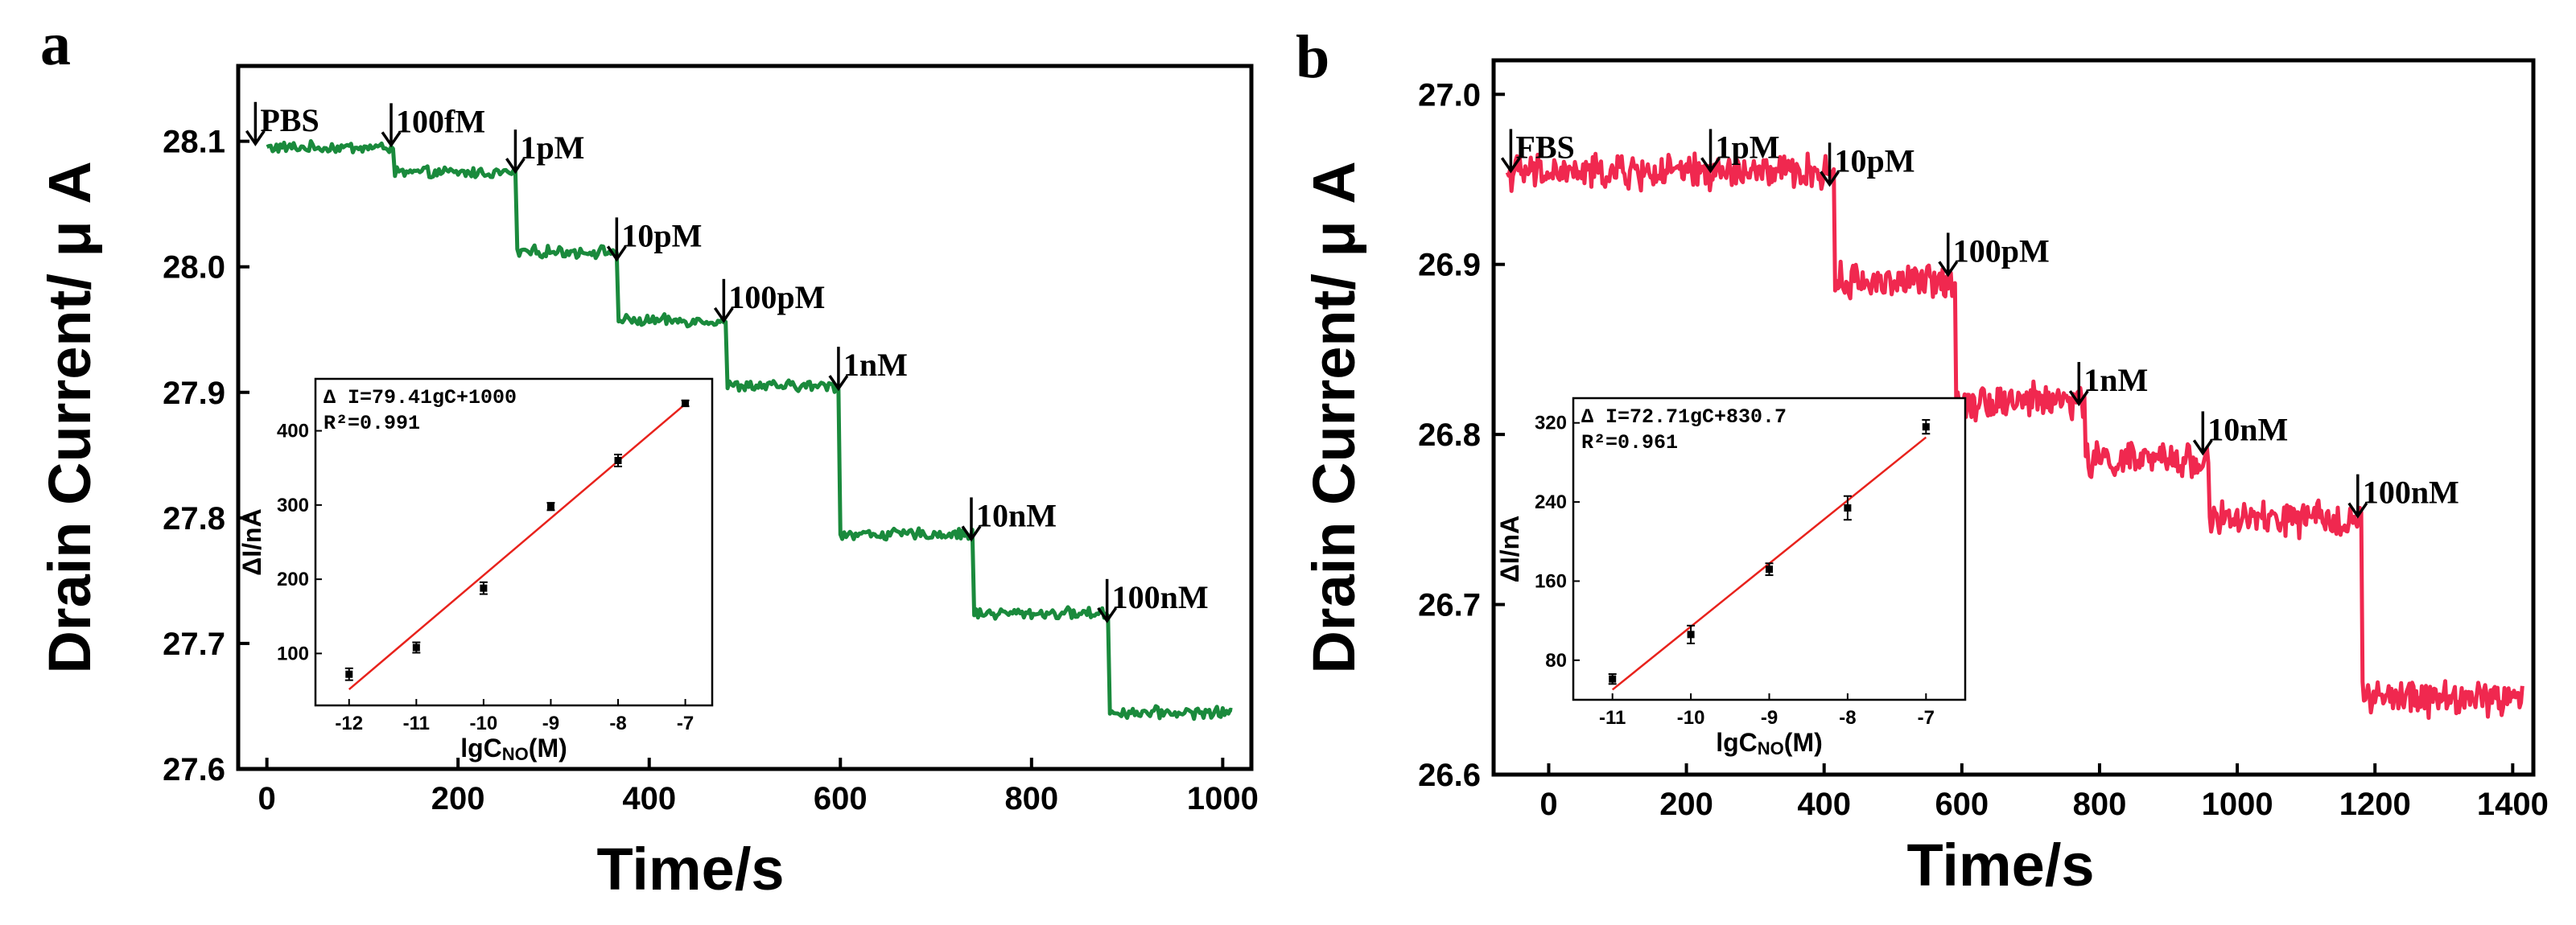 This screenshot has height=925, width=2576. What do you see at coordinates (55, 44) in the screenshot?
I see `panel-label: a` at bounding box center [55, 44].